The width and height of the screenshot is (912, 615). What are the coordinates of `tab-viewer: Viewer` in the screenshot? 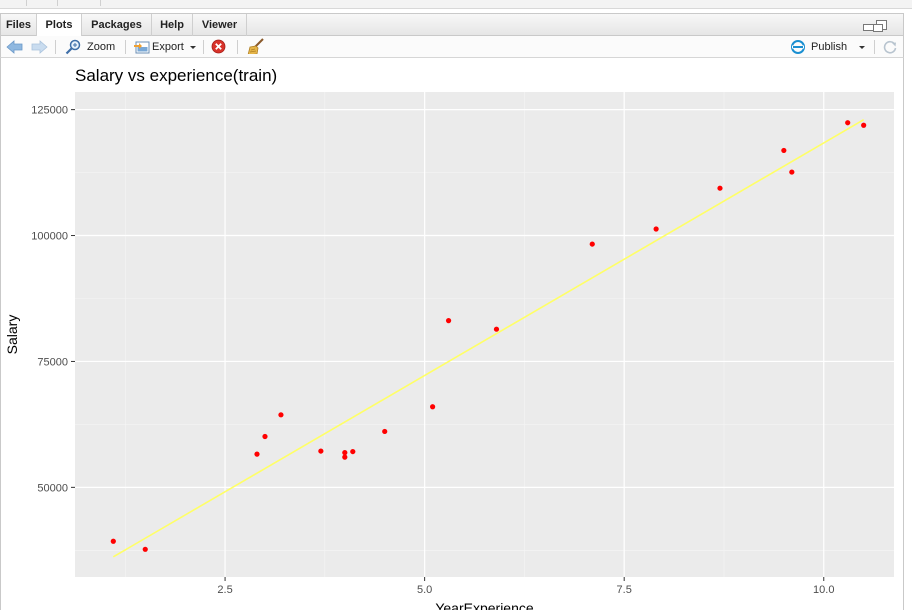 It's located at (220, 25).